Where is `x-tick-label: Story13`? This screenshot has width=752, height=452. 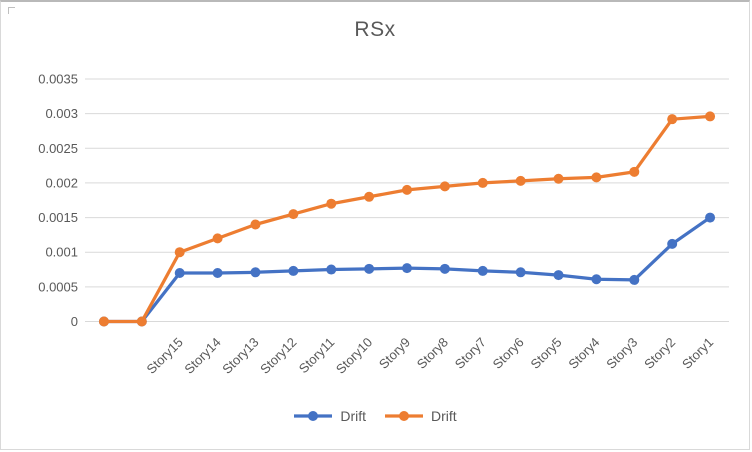
x-tick-label: Story13 is located at coordinates (240, 356).